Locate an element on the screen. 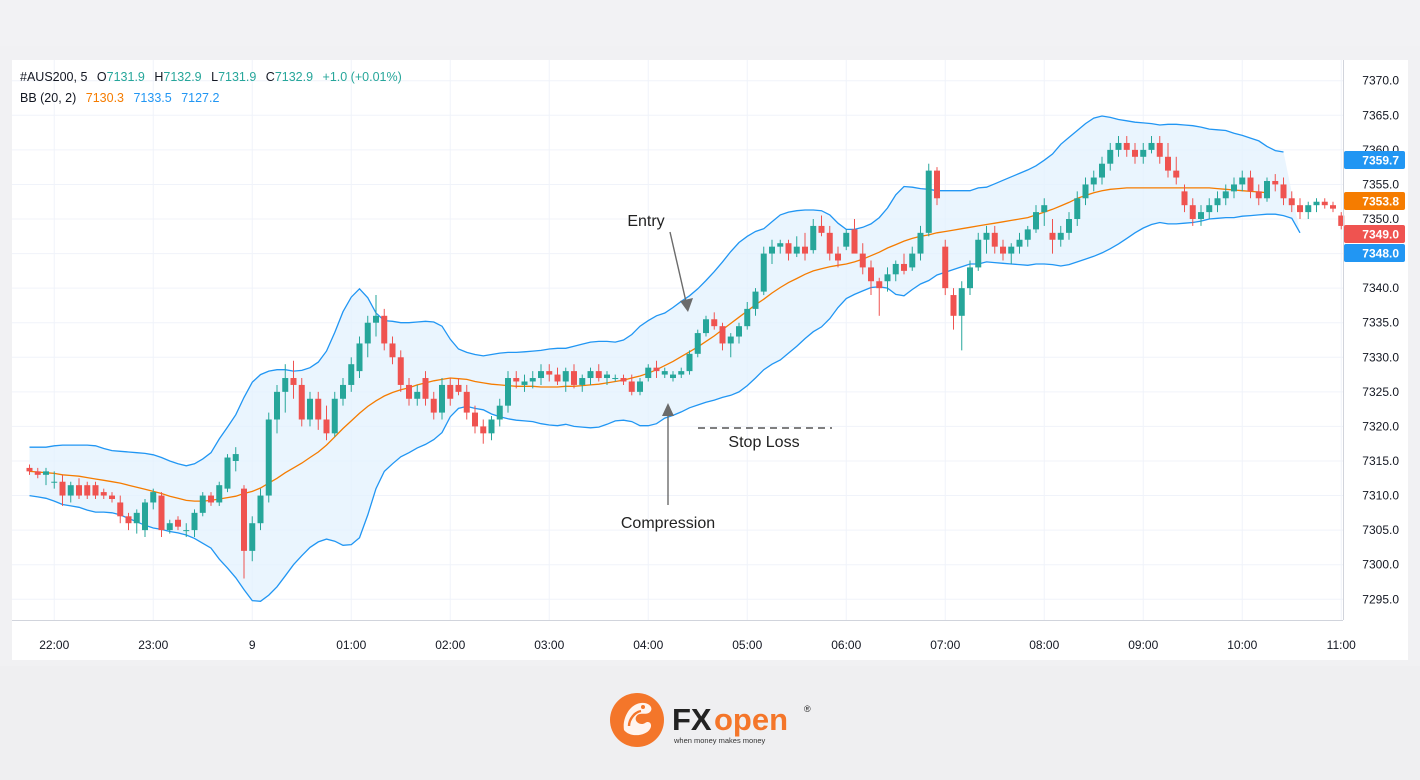  brand-registered: ® is located at coordinates (807, 709).